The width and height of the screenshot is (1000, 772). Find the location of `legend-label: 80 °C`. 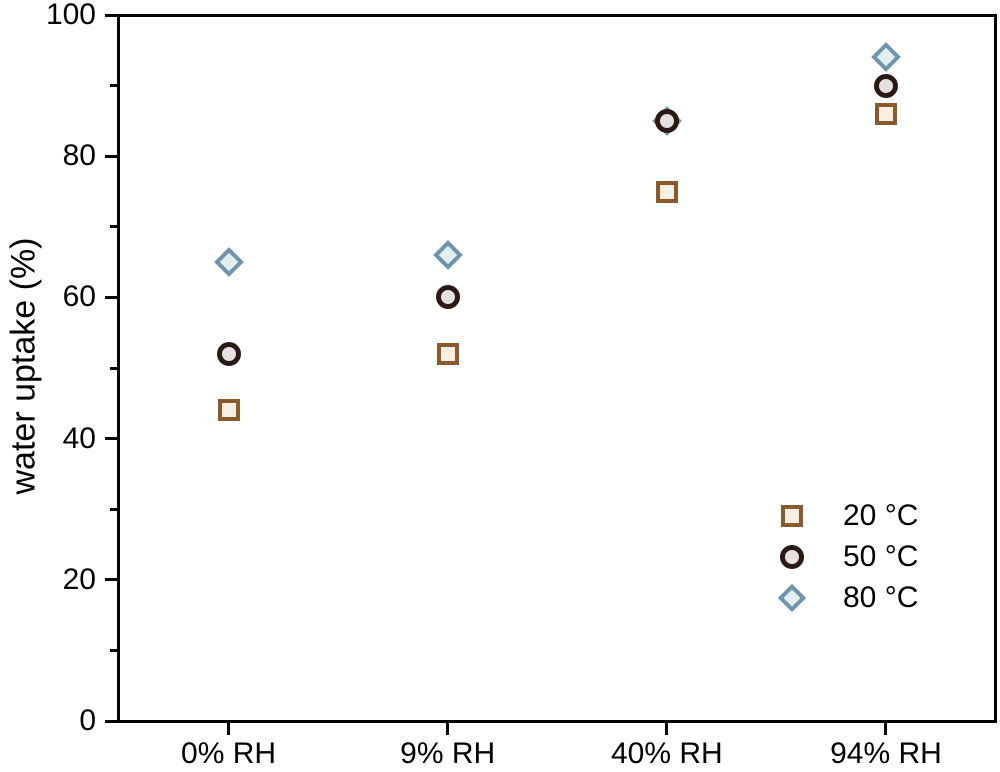

legend-label: 80 °C is located at coordinates (881, 597).